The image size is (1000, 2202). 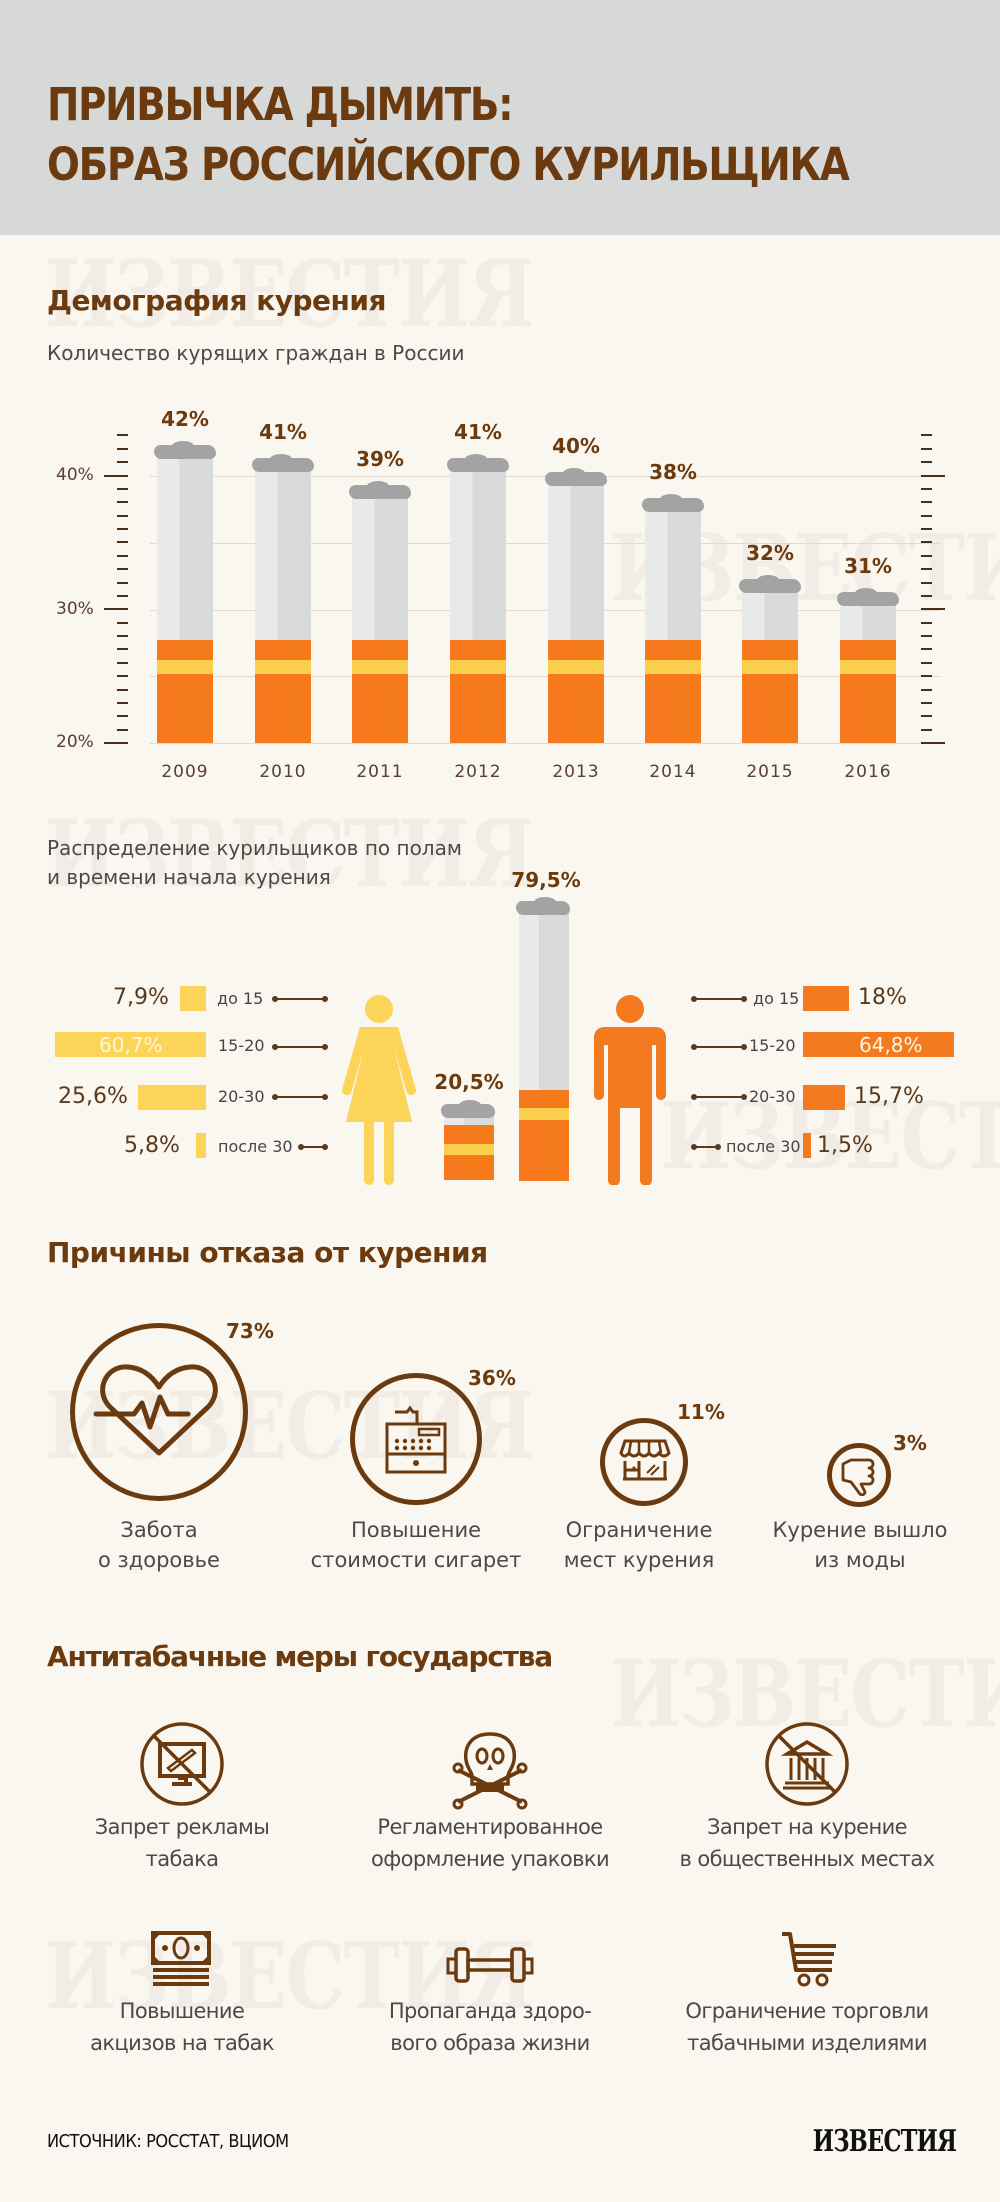 What do you see at coordinates (131, 1045) in the screenshot?
I see `female-value-15-20: 60,7%` at bounding box center [131, 1045].